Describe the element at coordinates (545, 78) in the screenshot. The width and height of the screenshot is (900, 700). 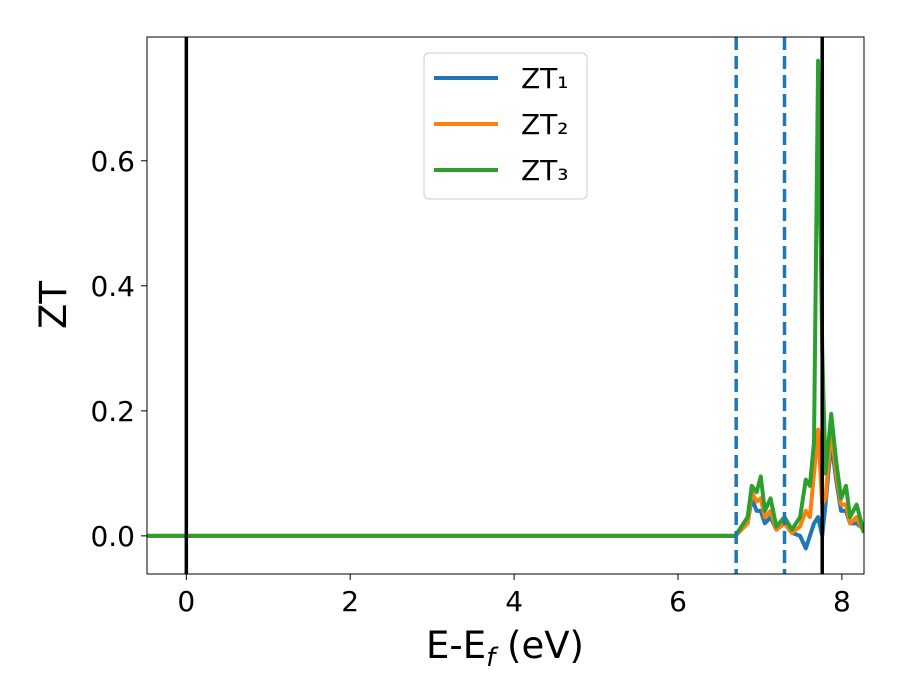
I see `legend-label: ZT₁` at that location.